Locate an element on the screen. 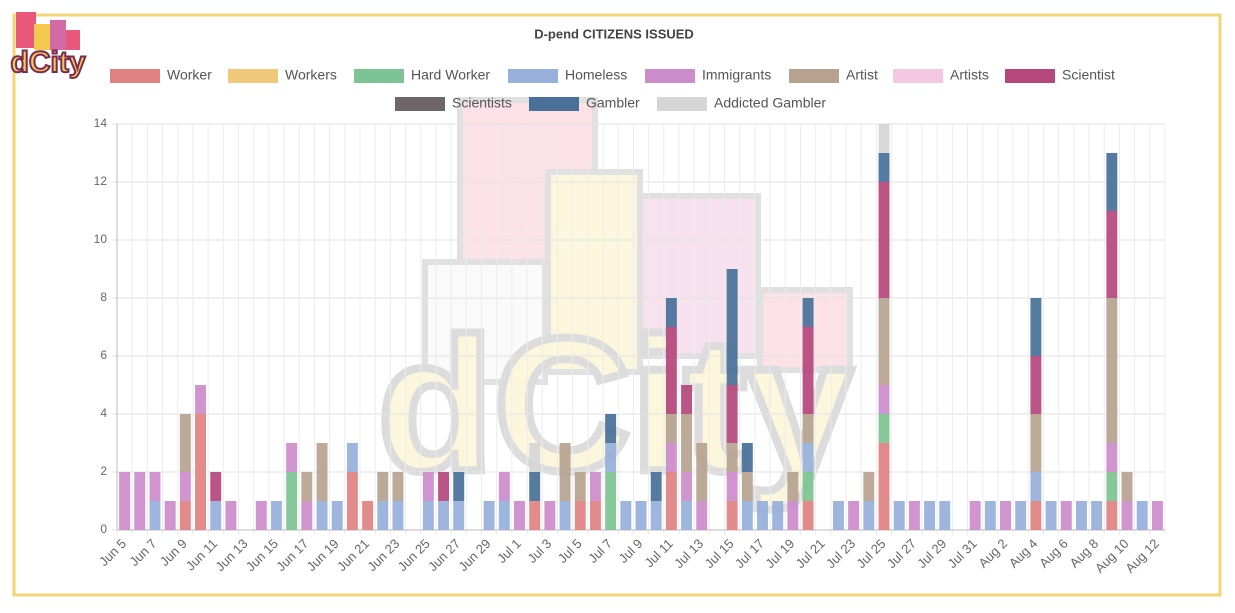 This screenshot has width=1235, height=613. legend-label: Addicted Gambler is located at coordinates (770, 103).